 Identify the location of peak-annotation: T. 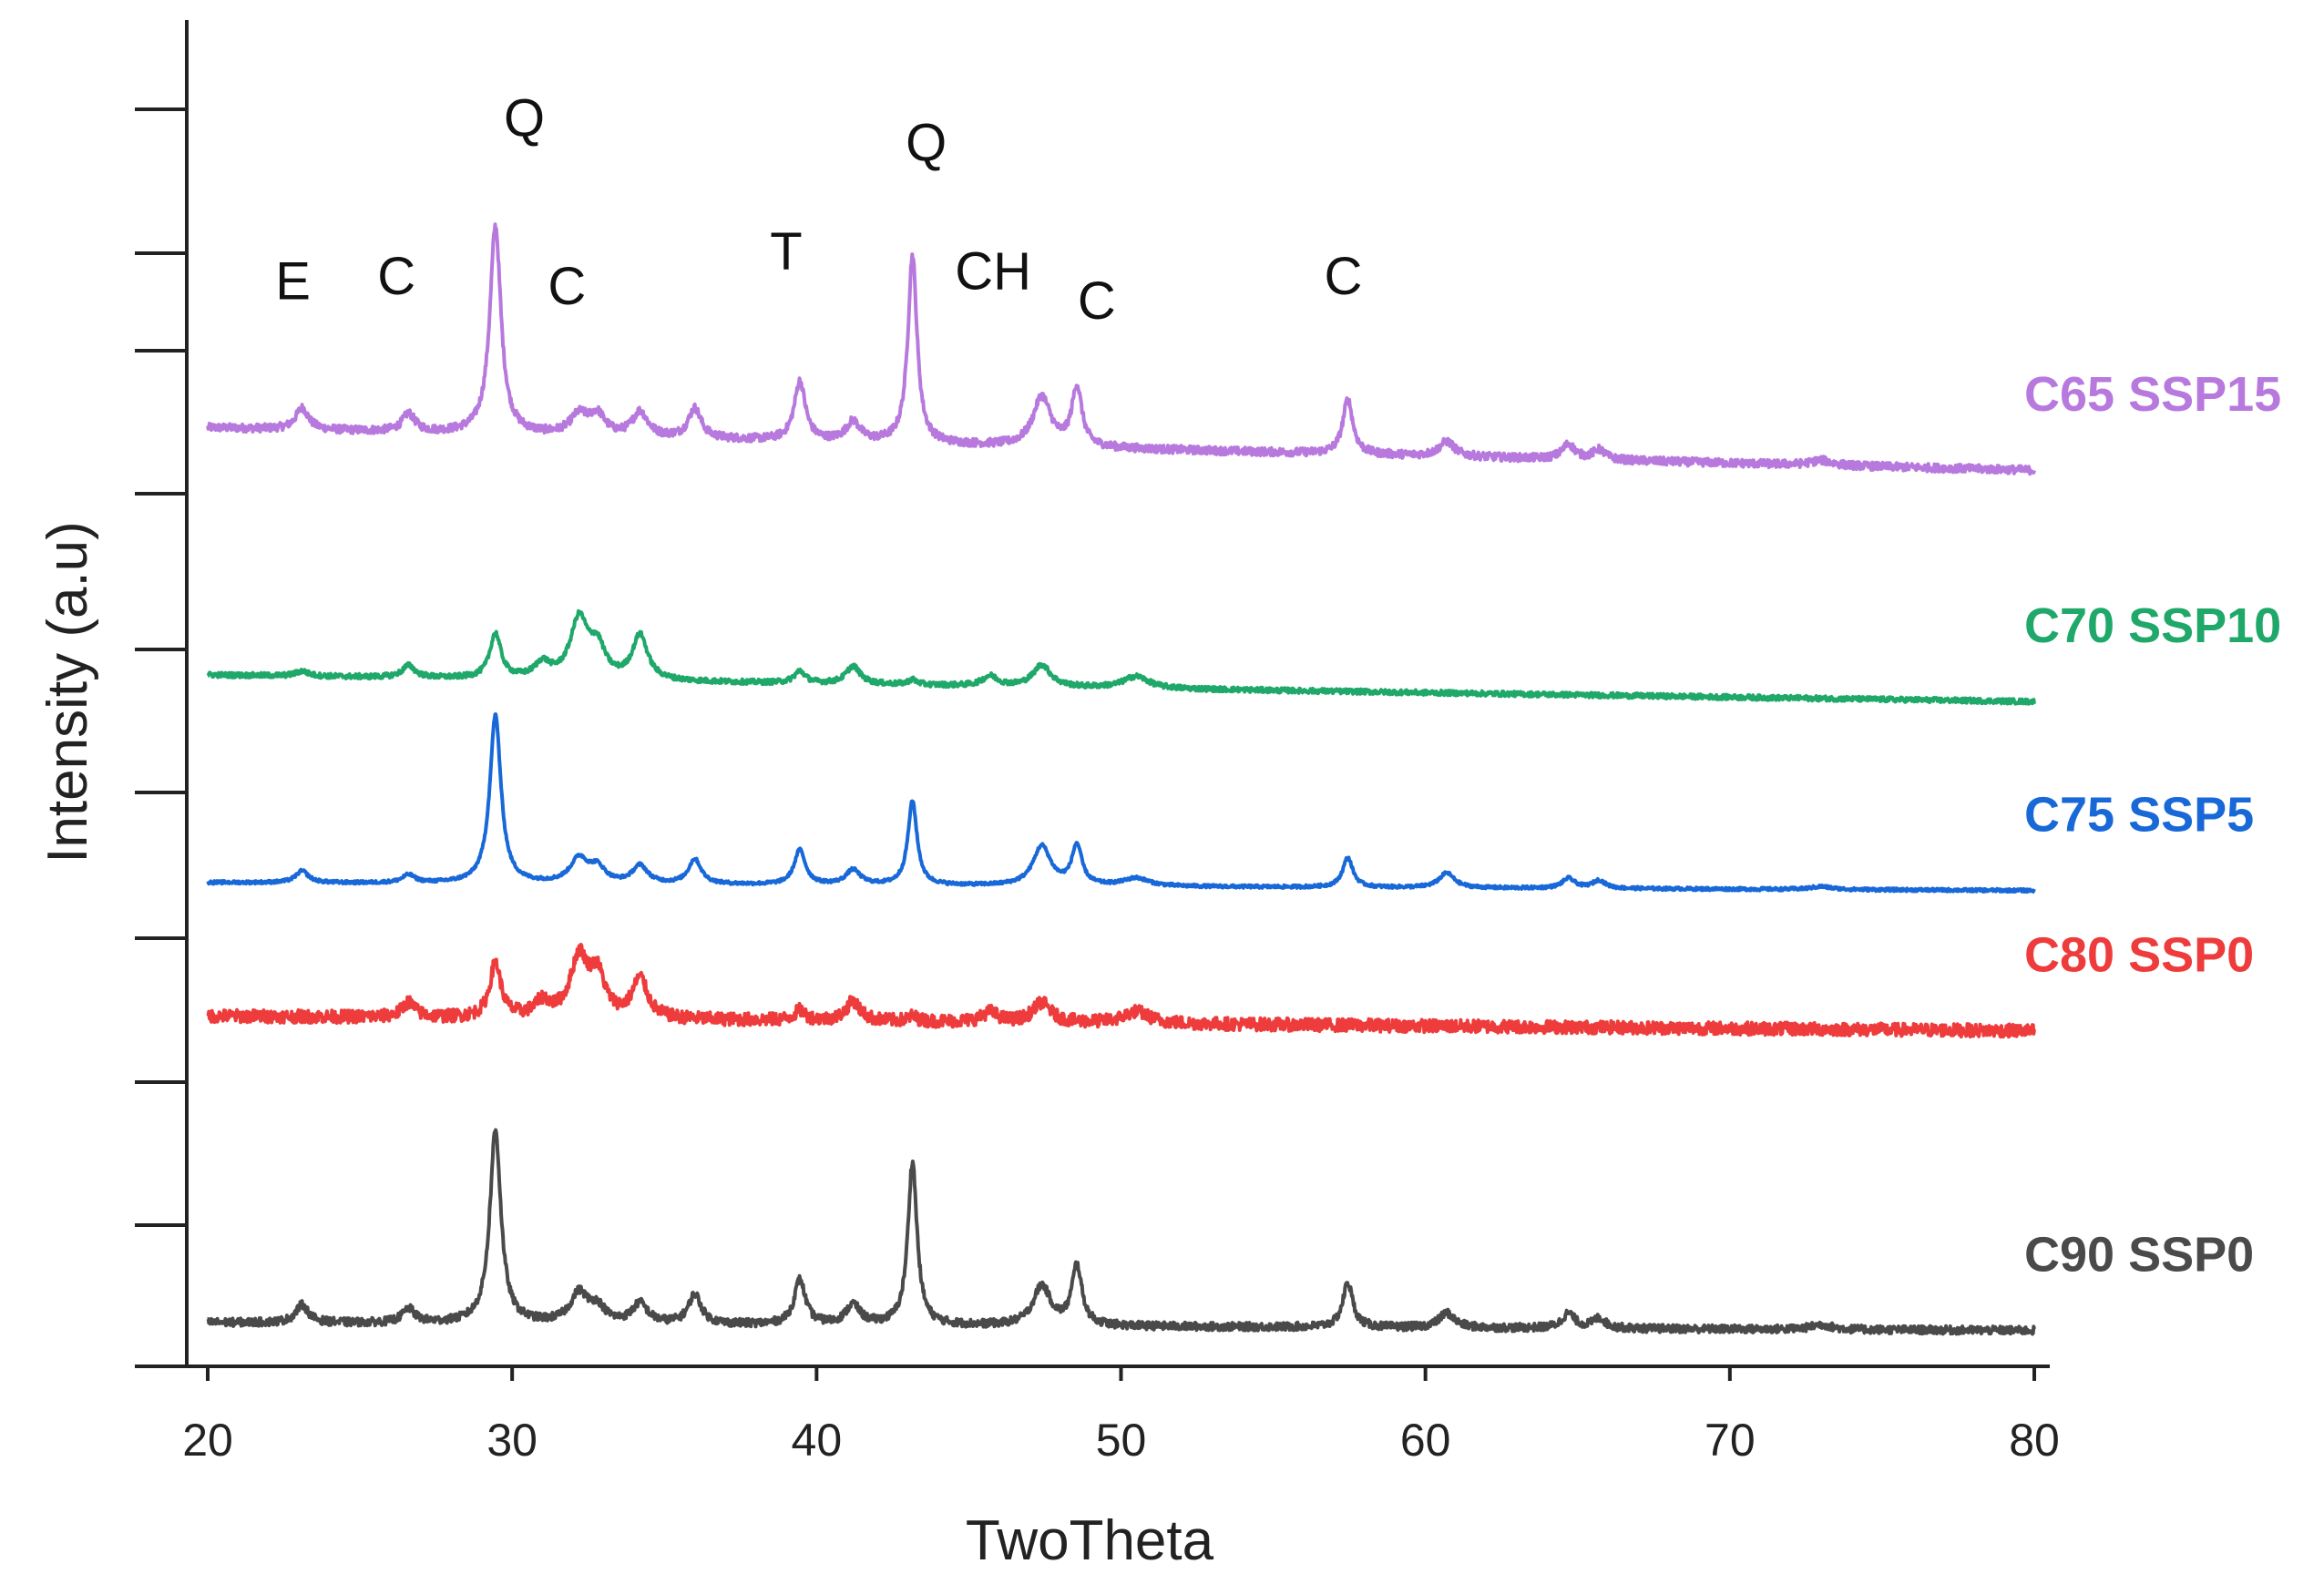
(786, 252).